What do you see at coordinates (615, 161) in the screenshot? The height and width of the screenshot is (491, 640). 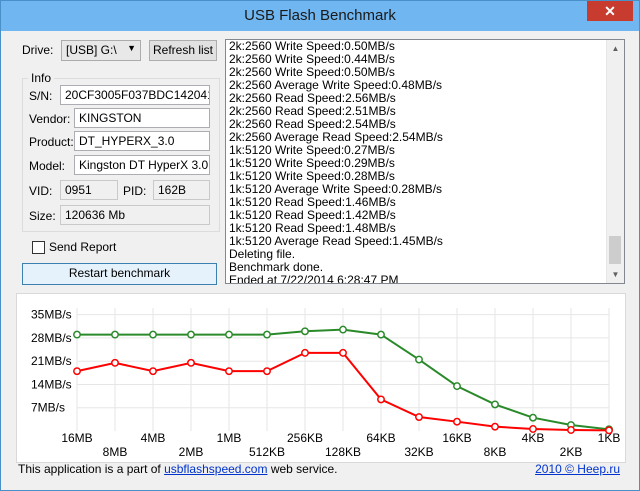 I see `log-scrollbar: ▲ ▼` at bounding box center [615, 161].